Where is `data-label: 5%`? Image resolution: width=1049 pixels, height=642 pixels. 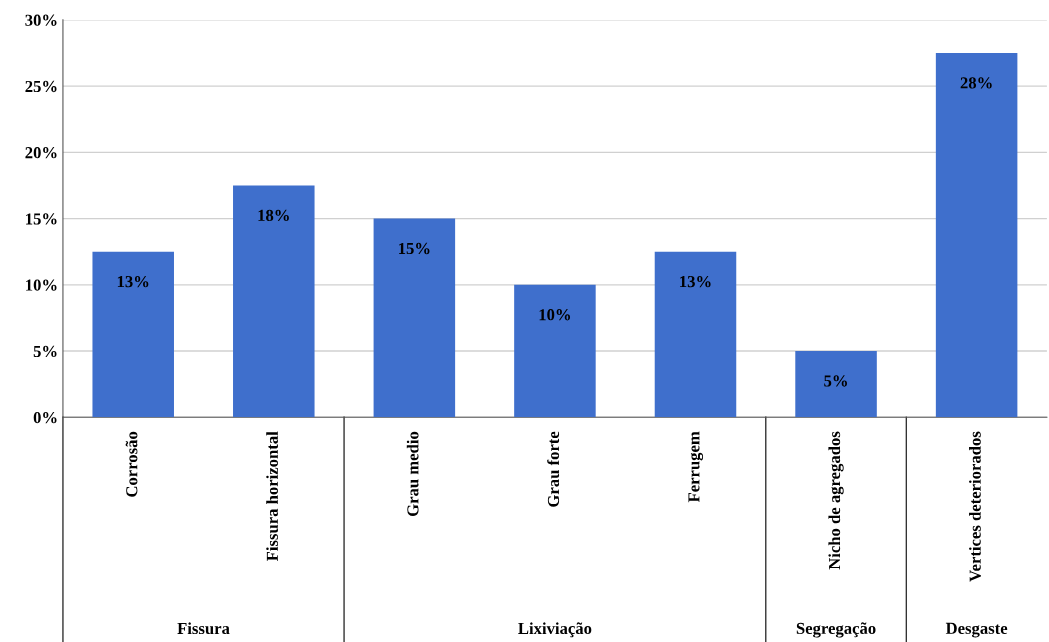 data-label: 5% is located at coordinates (835, 381).